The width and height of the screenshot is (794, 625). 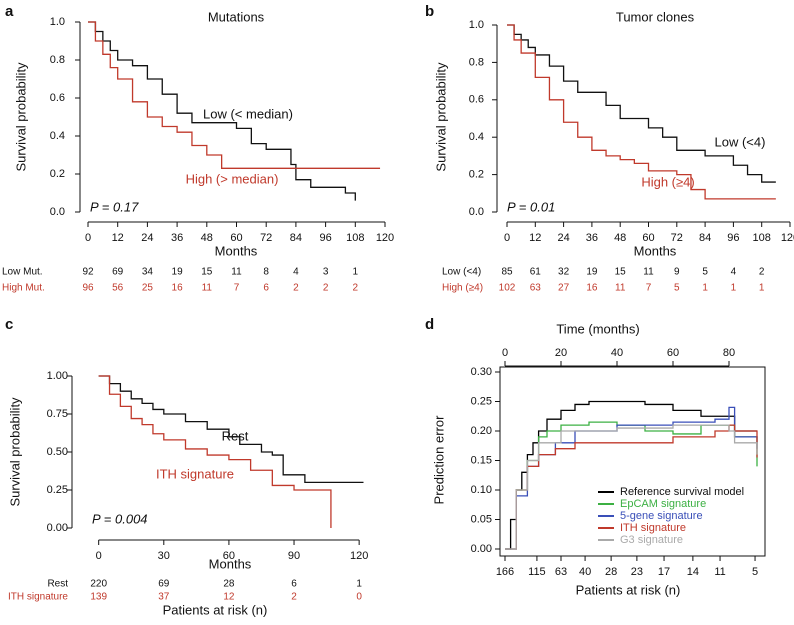 I want to click on x-tick-label: 72, so click(x=677, y=238).